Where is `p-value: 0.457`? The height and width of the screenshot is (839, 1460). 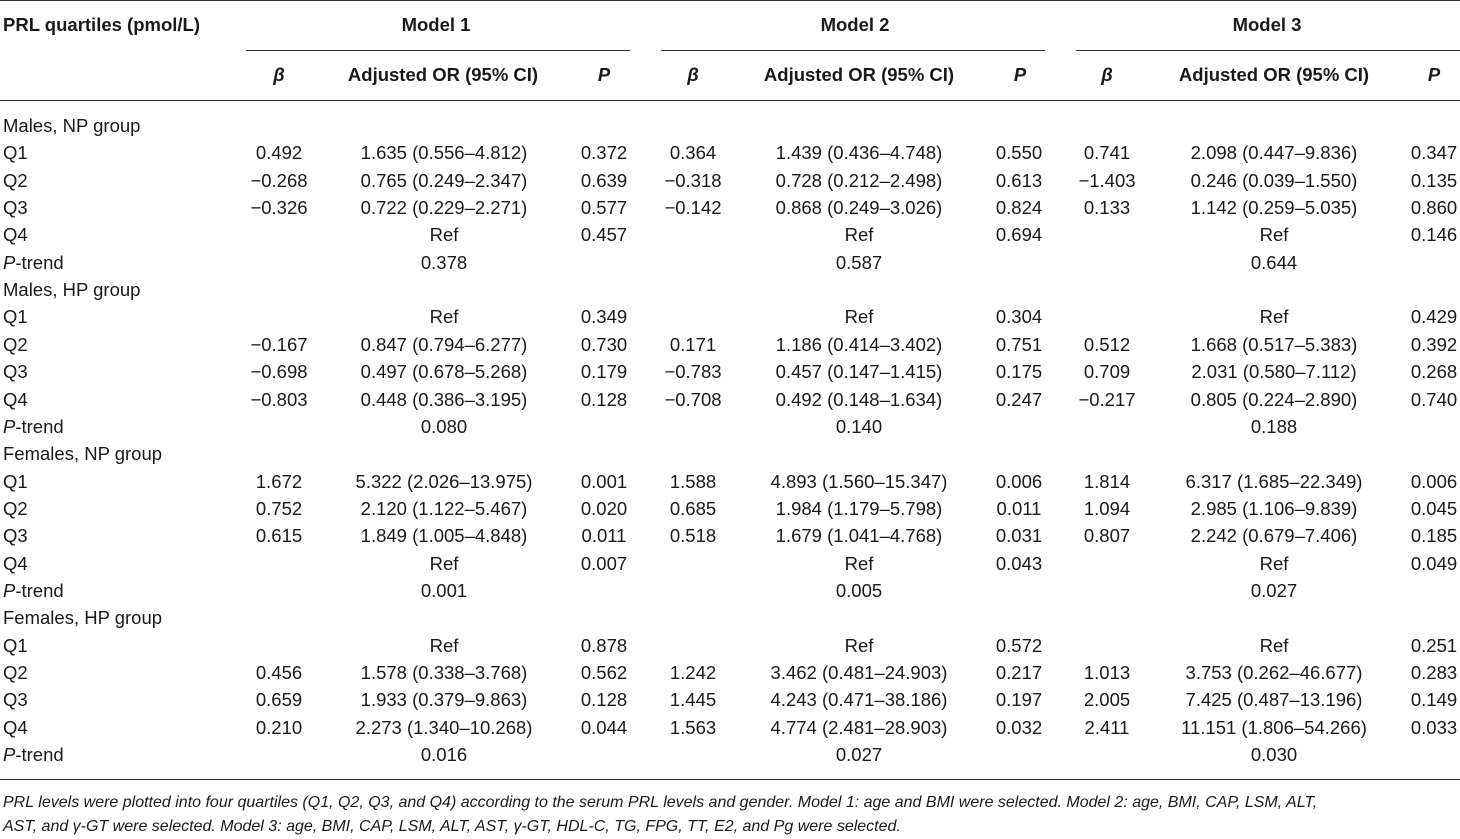 p-value: 0.457 is located at coordinates (604, 235).